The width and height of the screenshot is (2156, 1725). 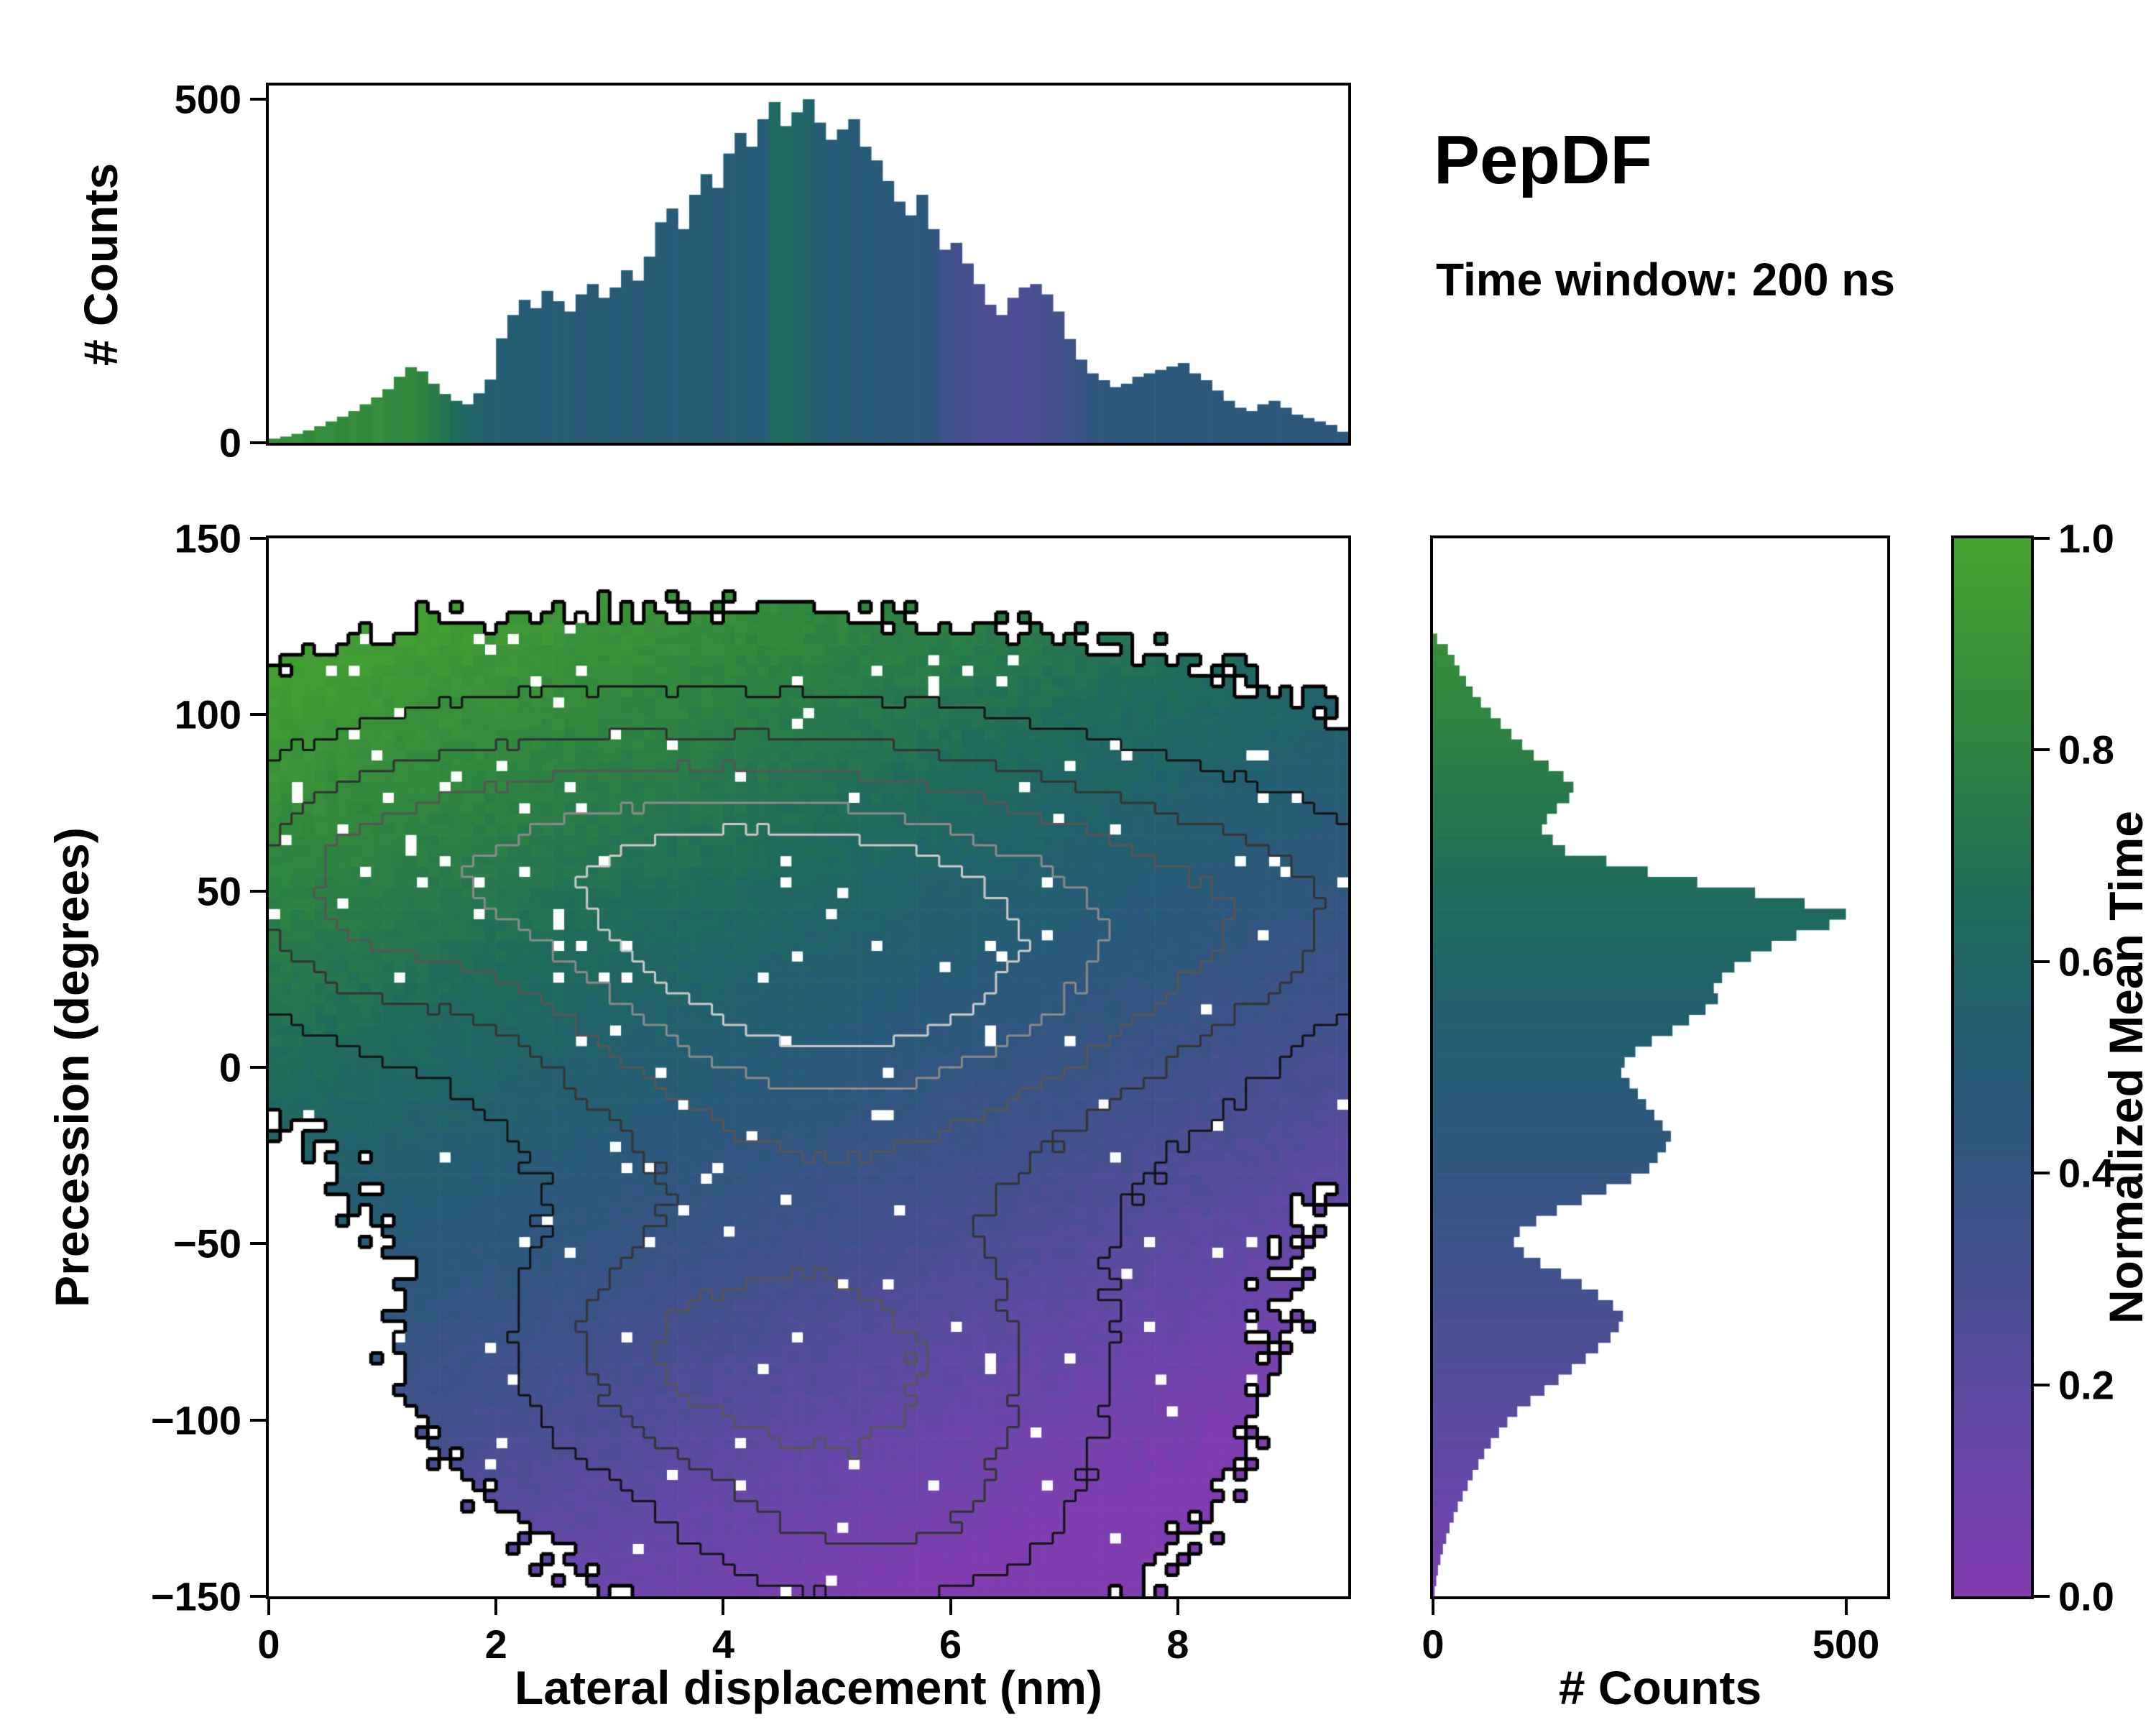 I want to click on top-histogram-ylabel: # Counts, so click(x=101, y=264).